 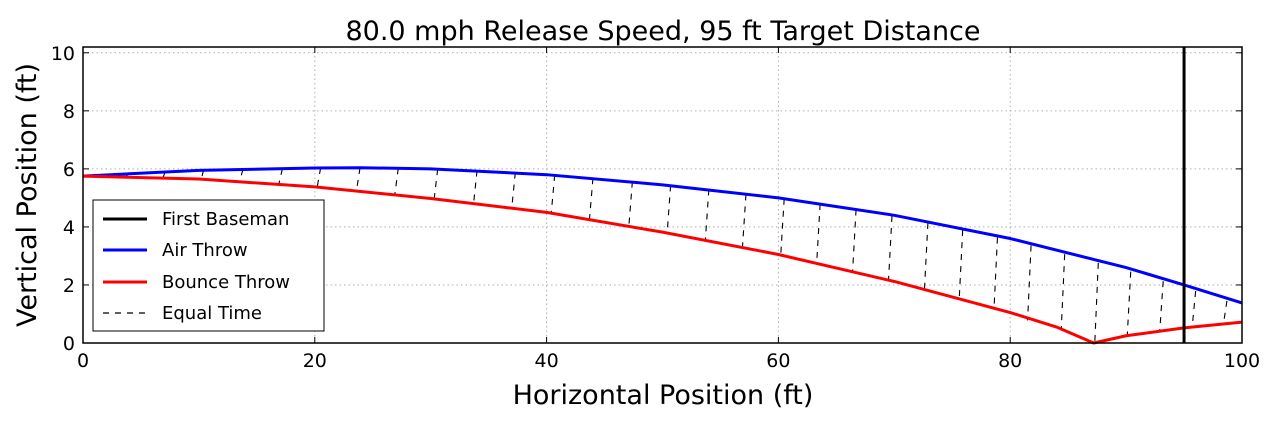 I want to click on y-tick-label: 2, so click(x=69, y=286).